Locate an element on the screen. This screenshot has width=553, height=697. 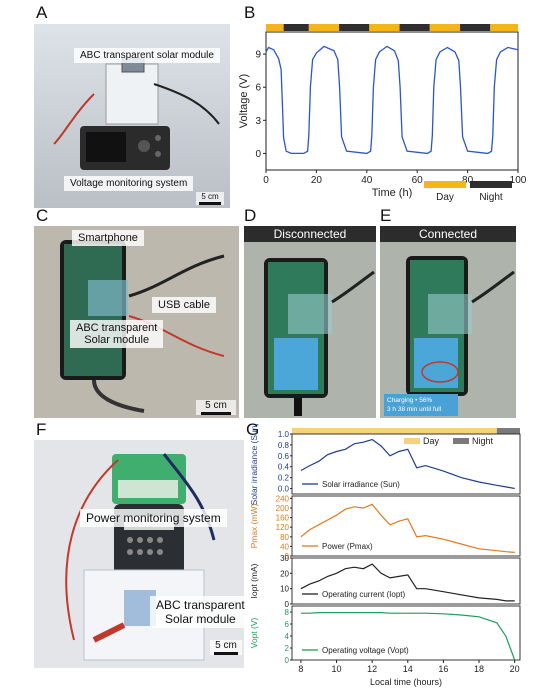
g-ytick-label-1-6: 240 is located at coordinates (283, 498).